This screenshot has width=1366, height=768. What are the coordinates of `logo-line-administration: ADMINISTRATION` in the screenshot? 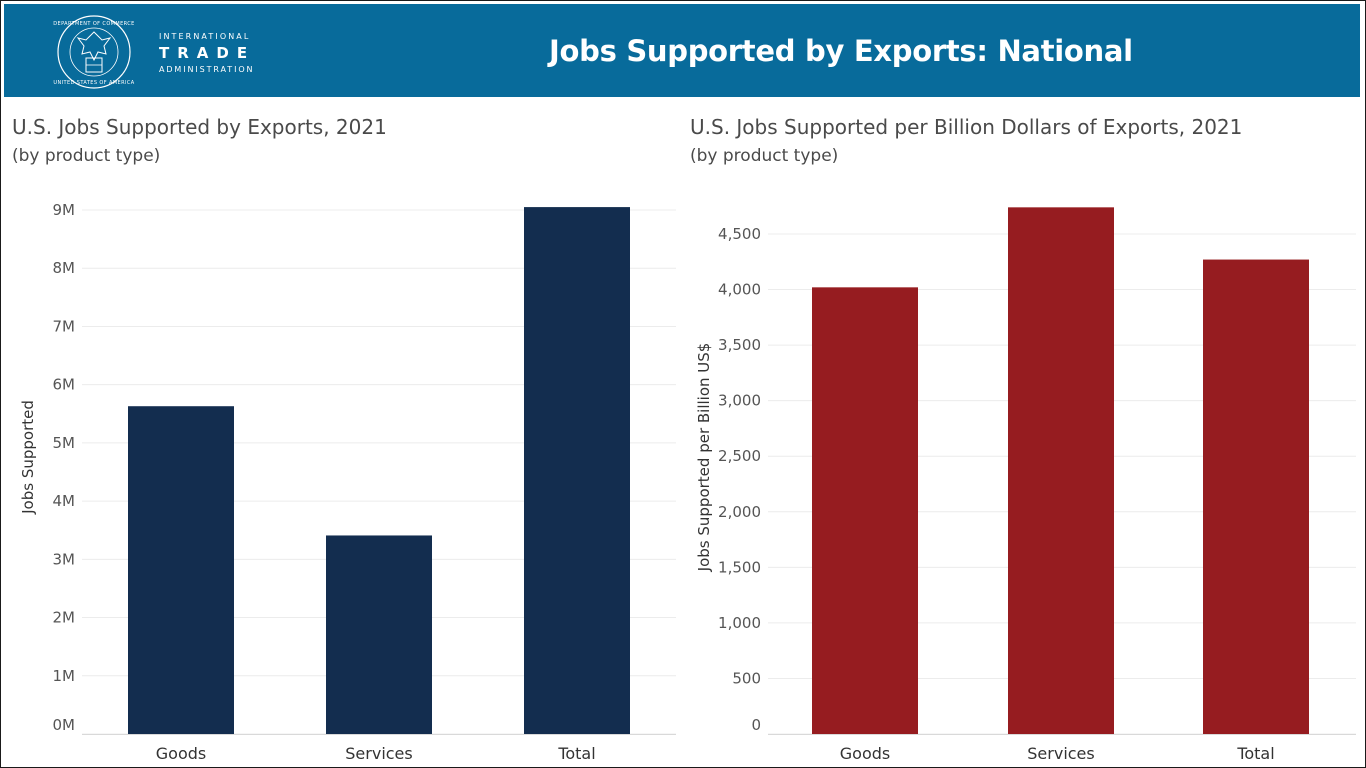 It's located at (207, 69).